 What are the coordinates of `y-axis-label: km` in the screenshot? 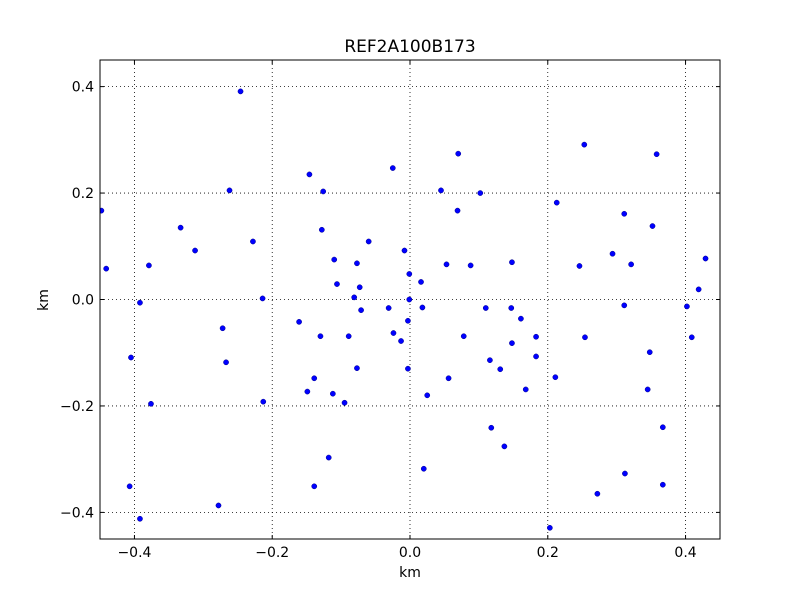 It's located at (44, 300).